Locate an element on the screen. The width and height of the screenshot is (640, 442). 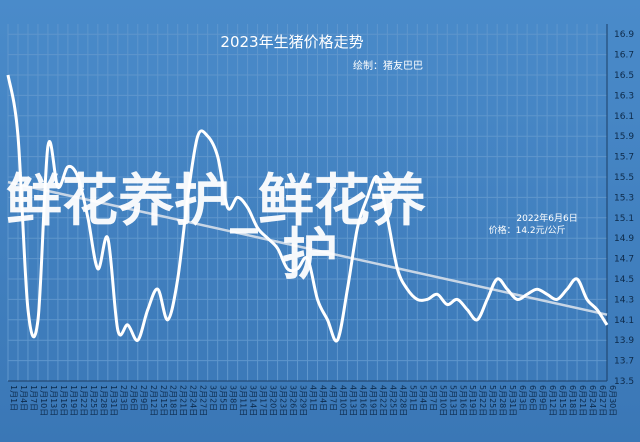
x-tick-label: 3月26日 is located at coordinates (293, 400).